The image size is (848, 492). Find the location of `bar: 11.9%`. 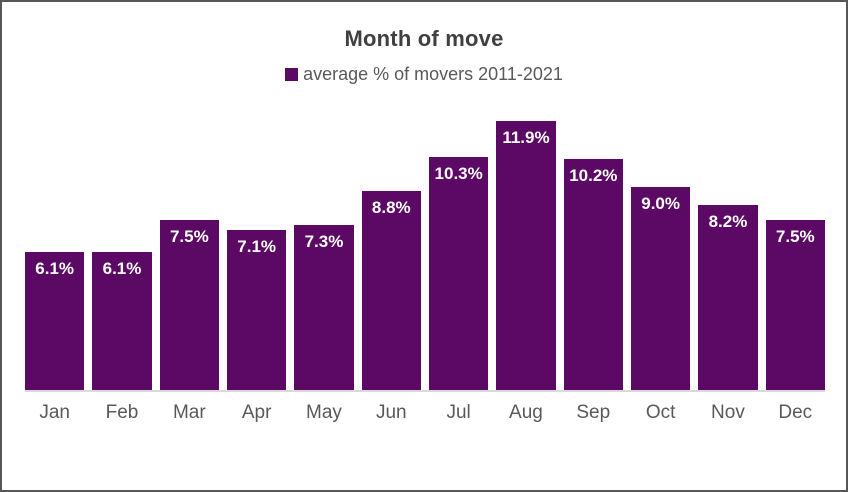

bar: 11.9% is located at coordinates (526, 255).